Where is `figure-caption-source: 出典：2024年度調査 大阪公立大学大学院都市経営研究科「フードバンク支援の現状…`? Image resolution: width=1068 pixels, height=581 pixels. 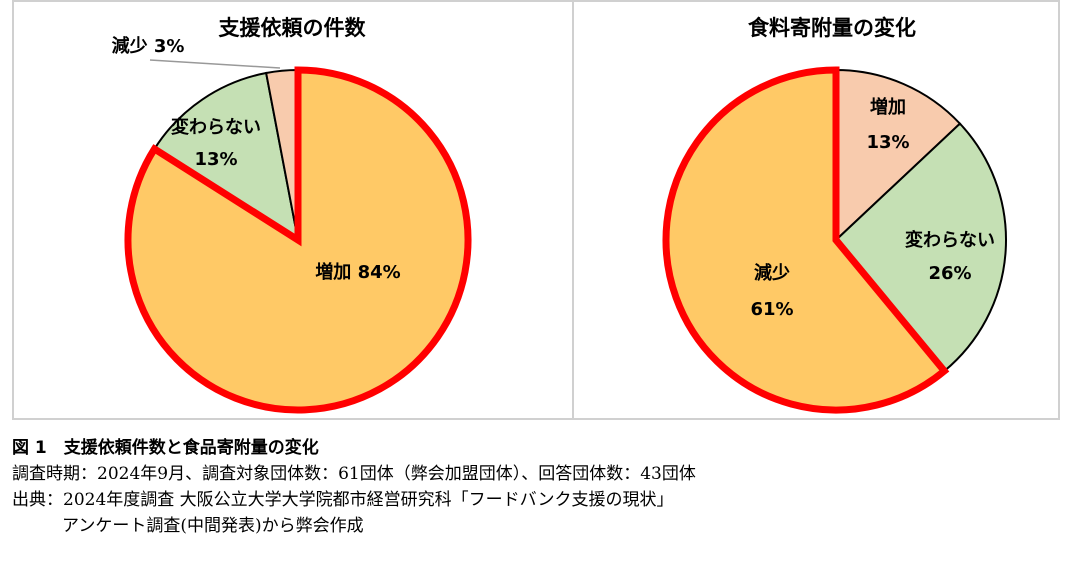 figure-caption-source: 出典：2024年度調査 大阪公立大学大学院都市経営研究科「フードバンク支援の現状… is located at coordinates (343, 500).